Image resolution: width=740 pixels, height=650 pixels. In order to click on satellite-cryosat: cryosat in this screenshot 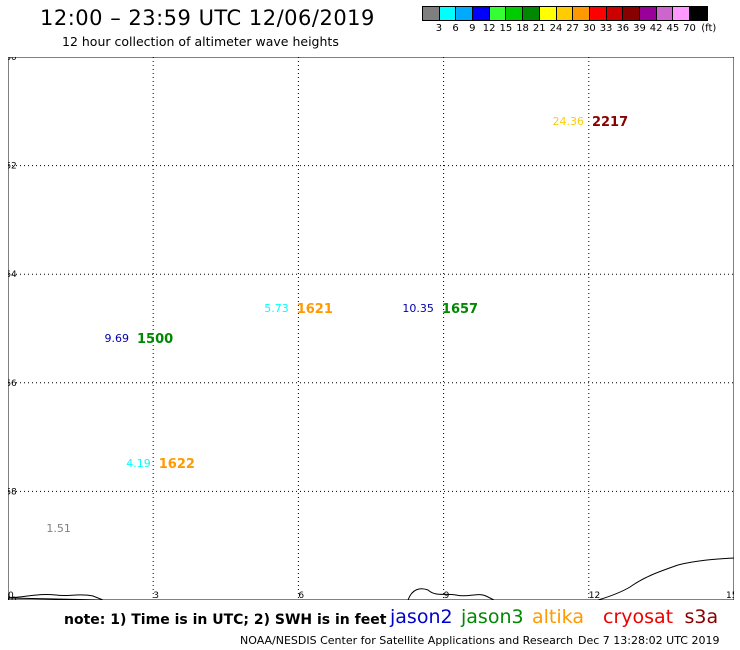, I will do `click(638, 617)`.